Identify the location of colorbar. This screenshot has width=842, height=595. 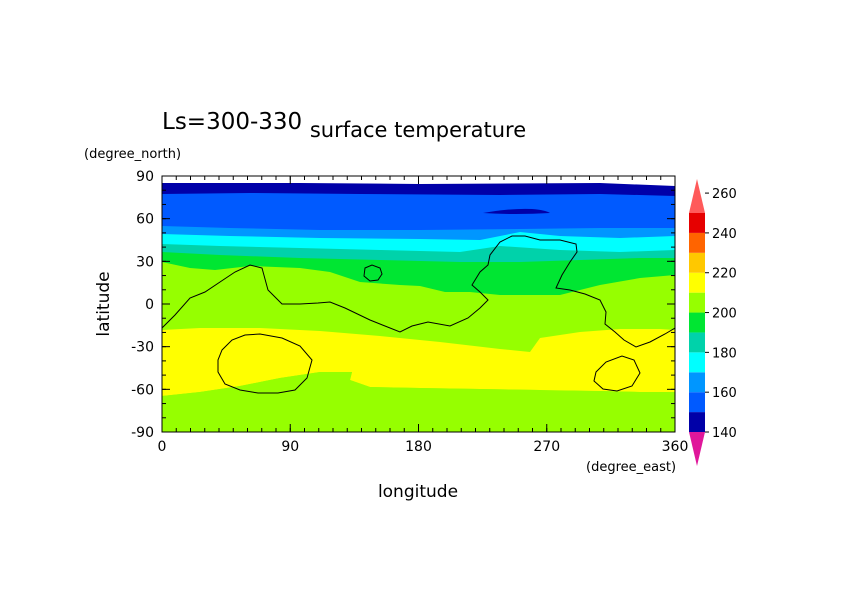
(699, 322).